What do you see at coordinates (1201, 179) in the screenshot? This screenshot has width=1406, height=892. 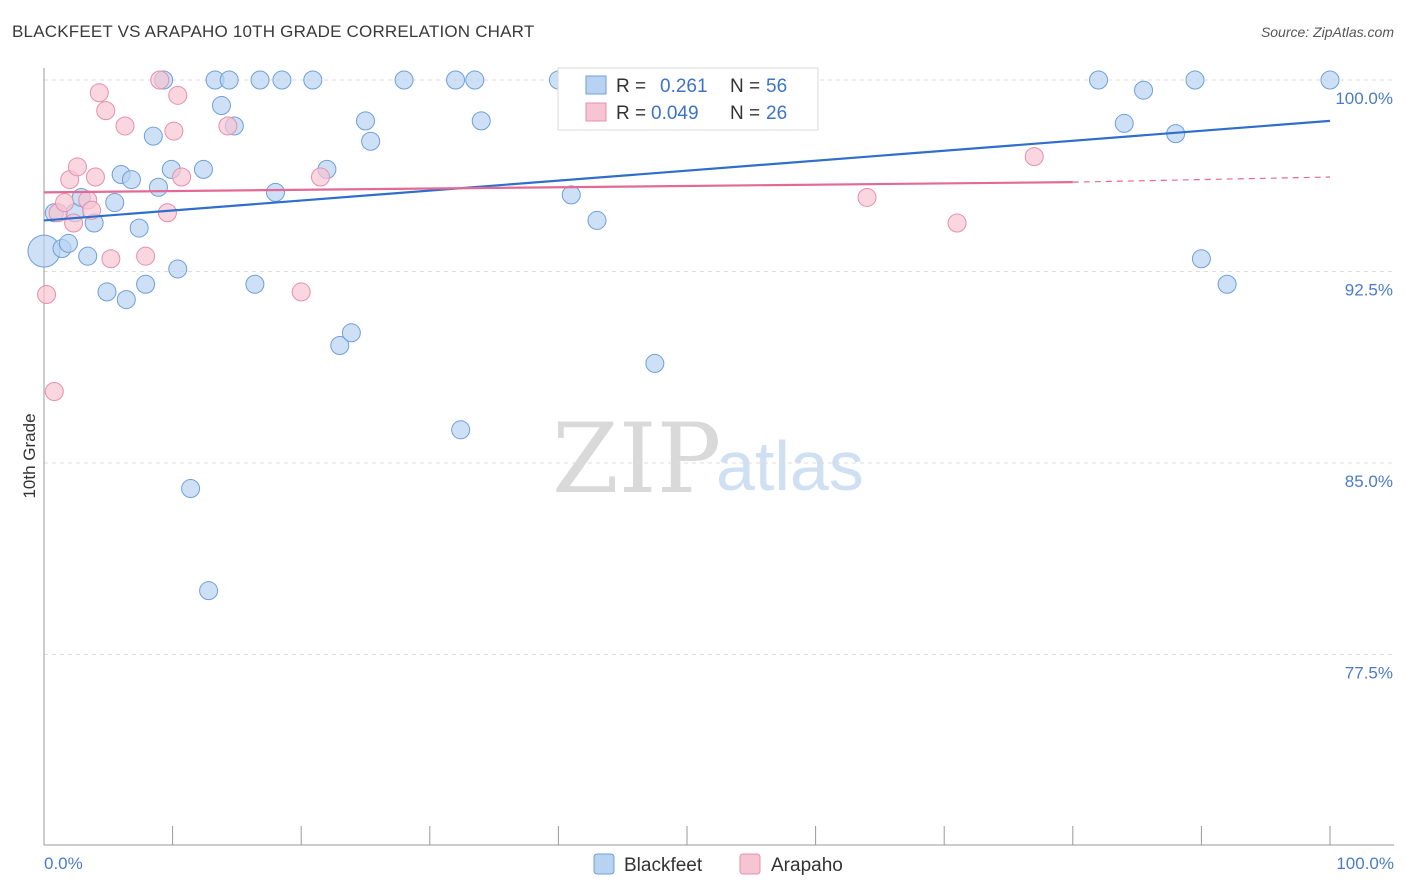 I see `arapaho-trend-extension` at bounding box center [1201, 179].